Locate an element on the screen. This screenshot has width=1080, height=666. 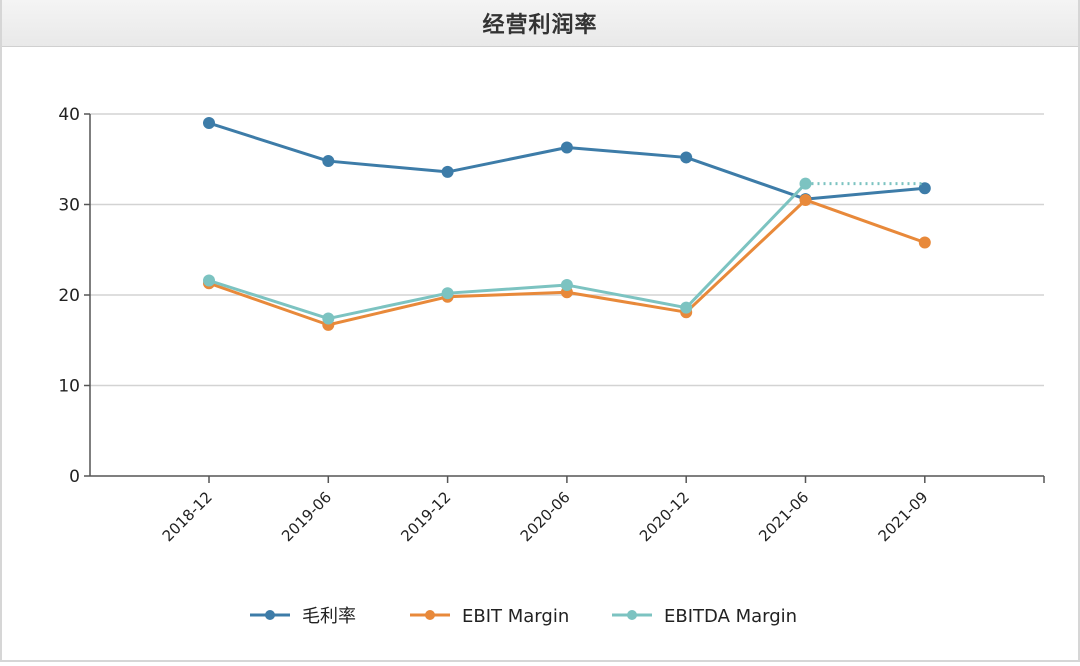
y-tick-label: 0 is located at coordinates (74, 477).